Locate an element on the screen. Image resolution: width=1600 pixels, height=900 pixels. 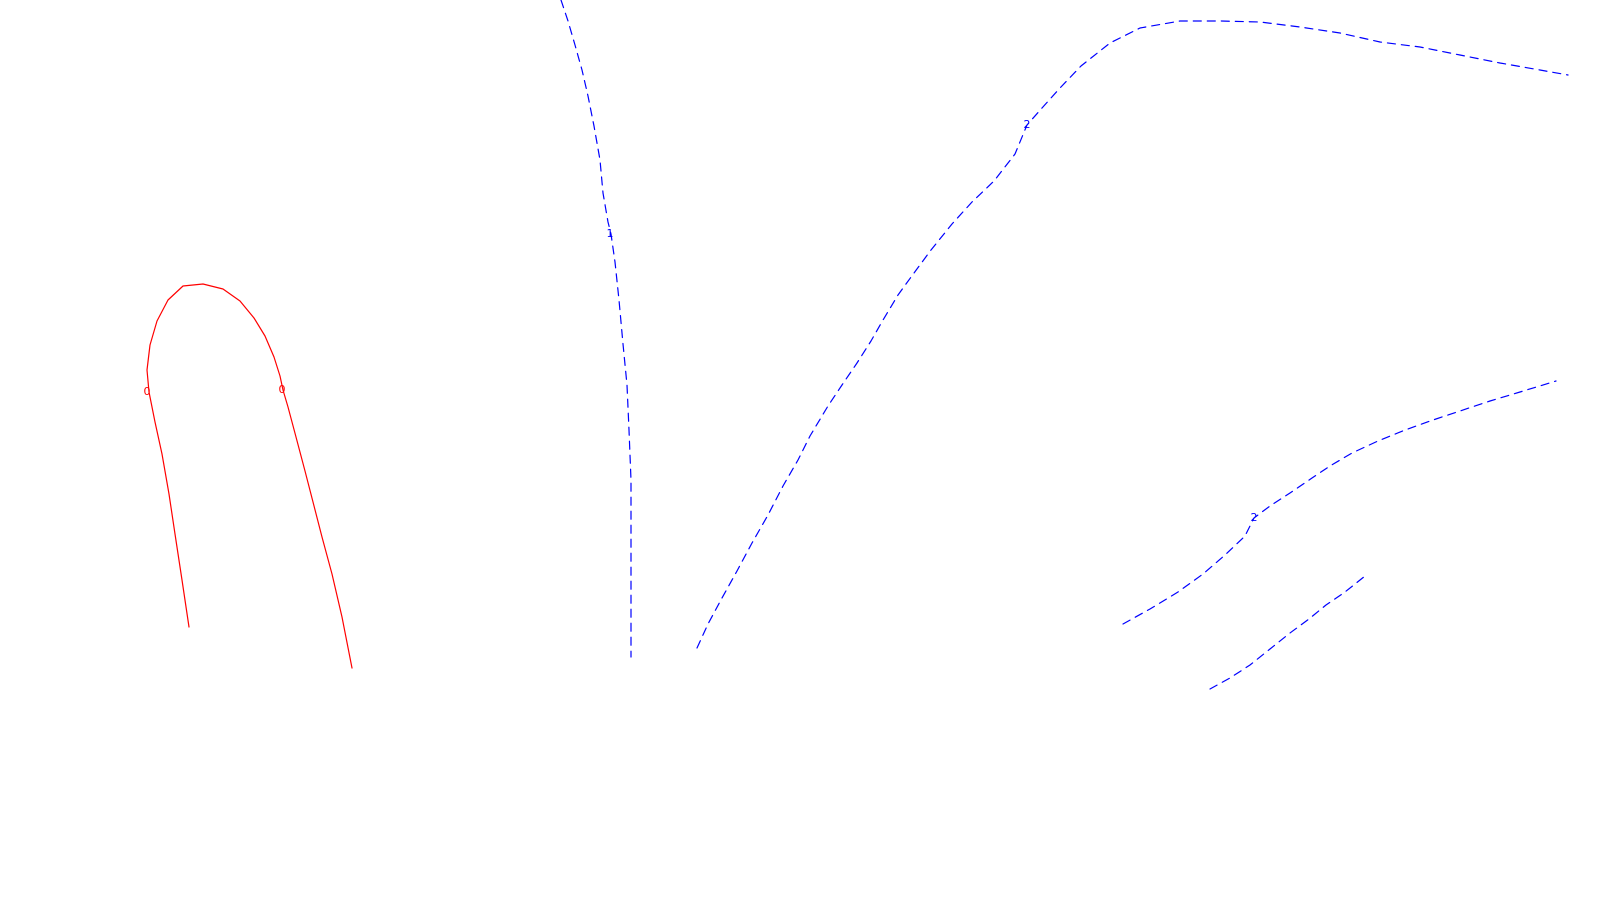
contour-label-level-2-2: 2 is located at coordinates (1254, 517).